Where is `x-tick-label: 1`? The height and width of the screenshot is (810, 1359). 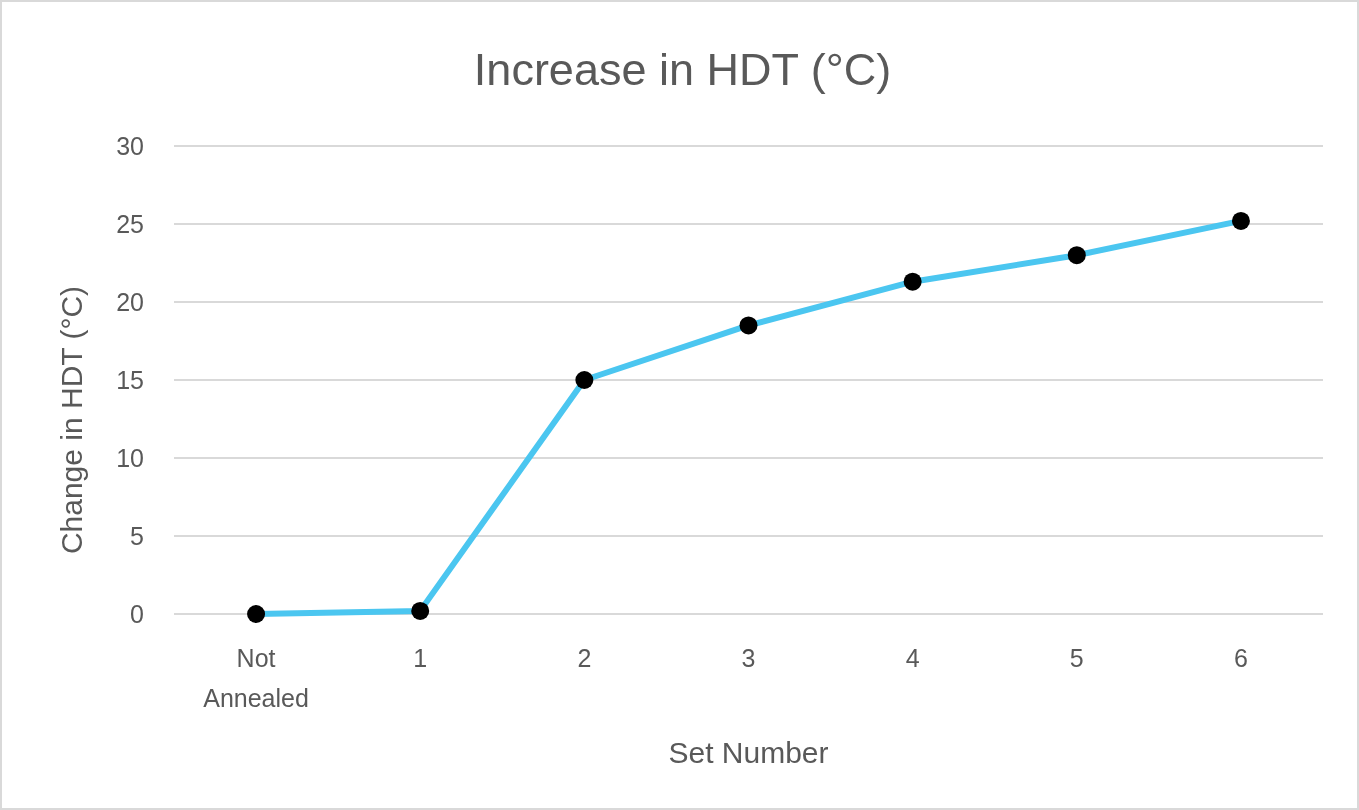
x-tick-label: 1 is located at coordinates (420, 658).